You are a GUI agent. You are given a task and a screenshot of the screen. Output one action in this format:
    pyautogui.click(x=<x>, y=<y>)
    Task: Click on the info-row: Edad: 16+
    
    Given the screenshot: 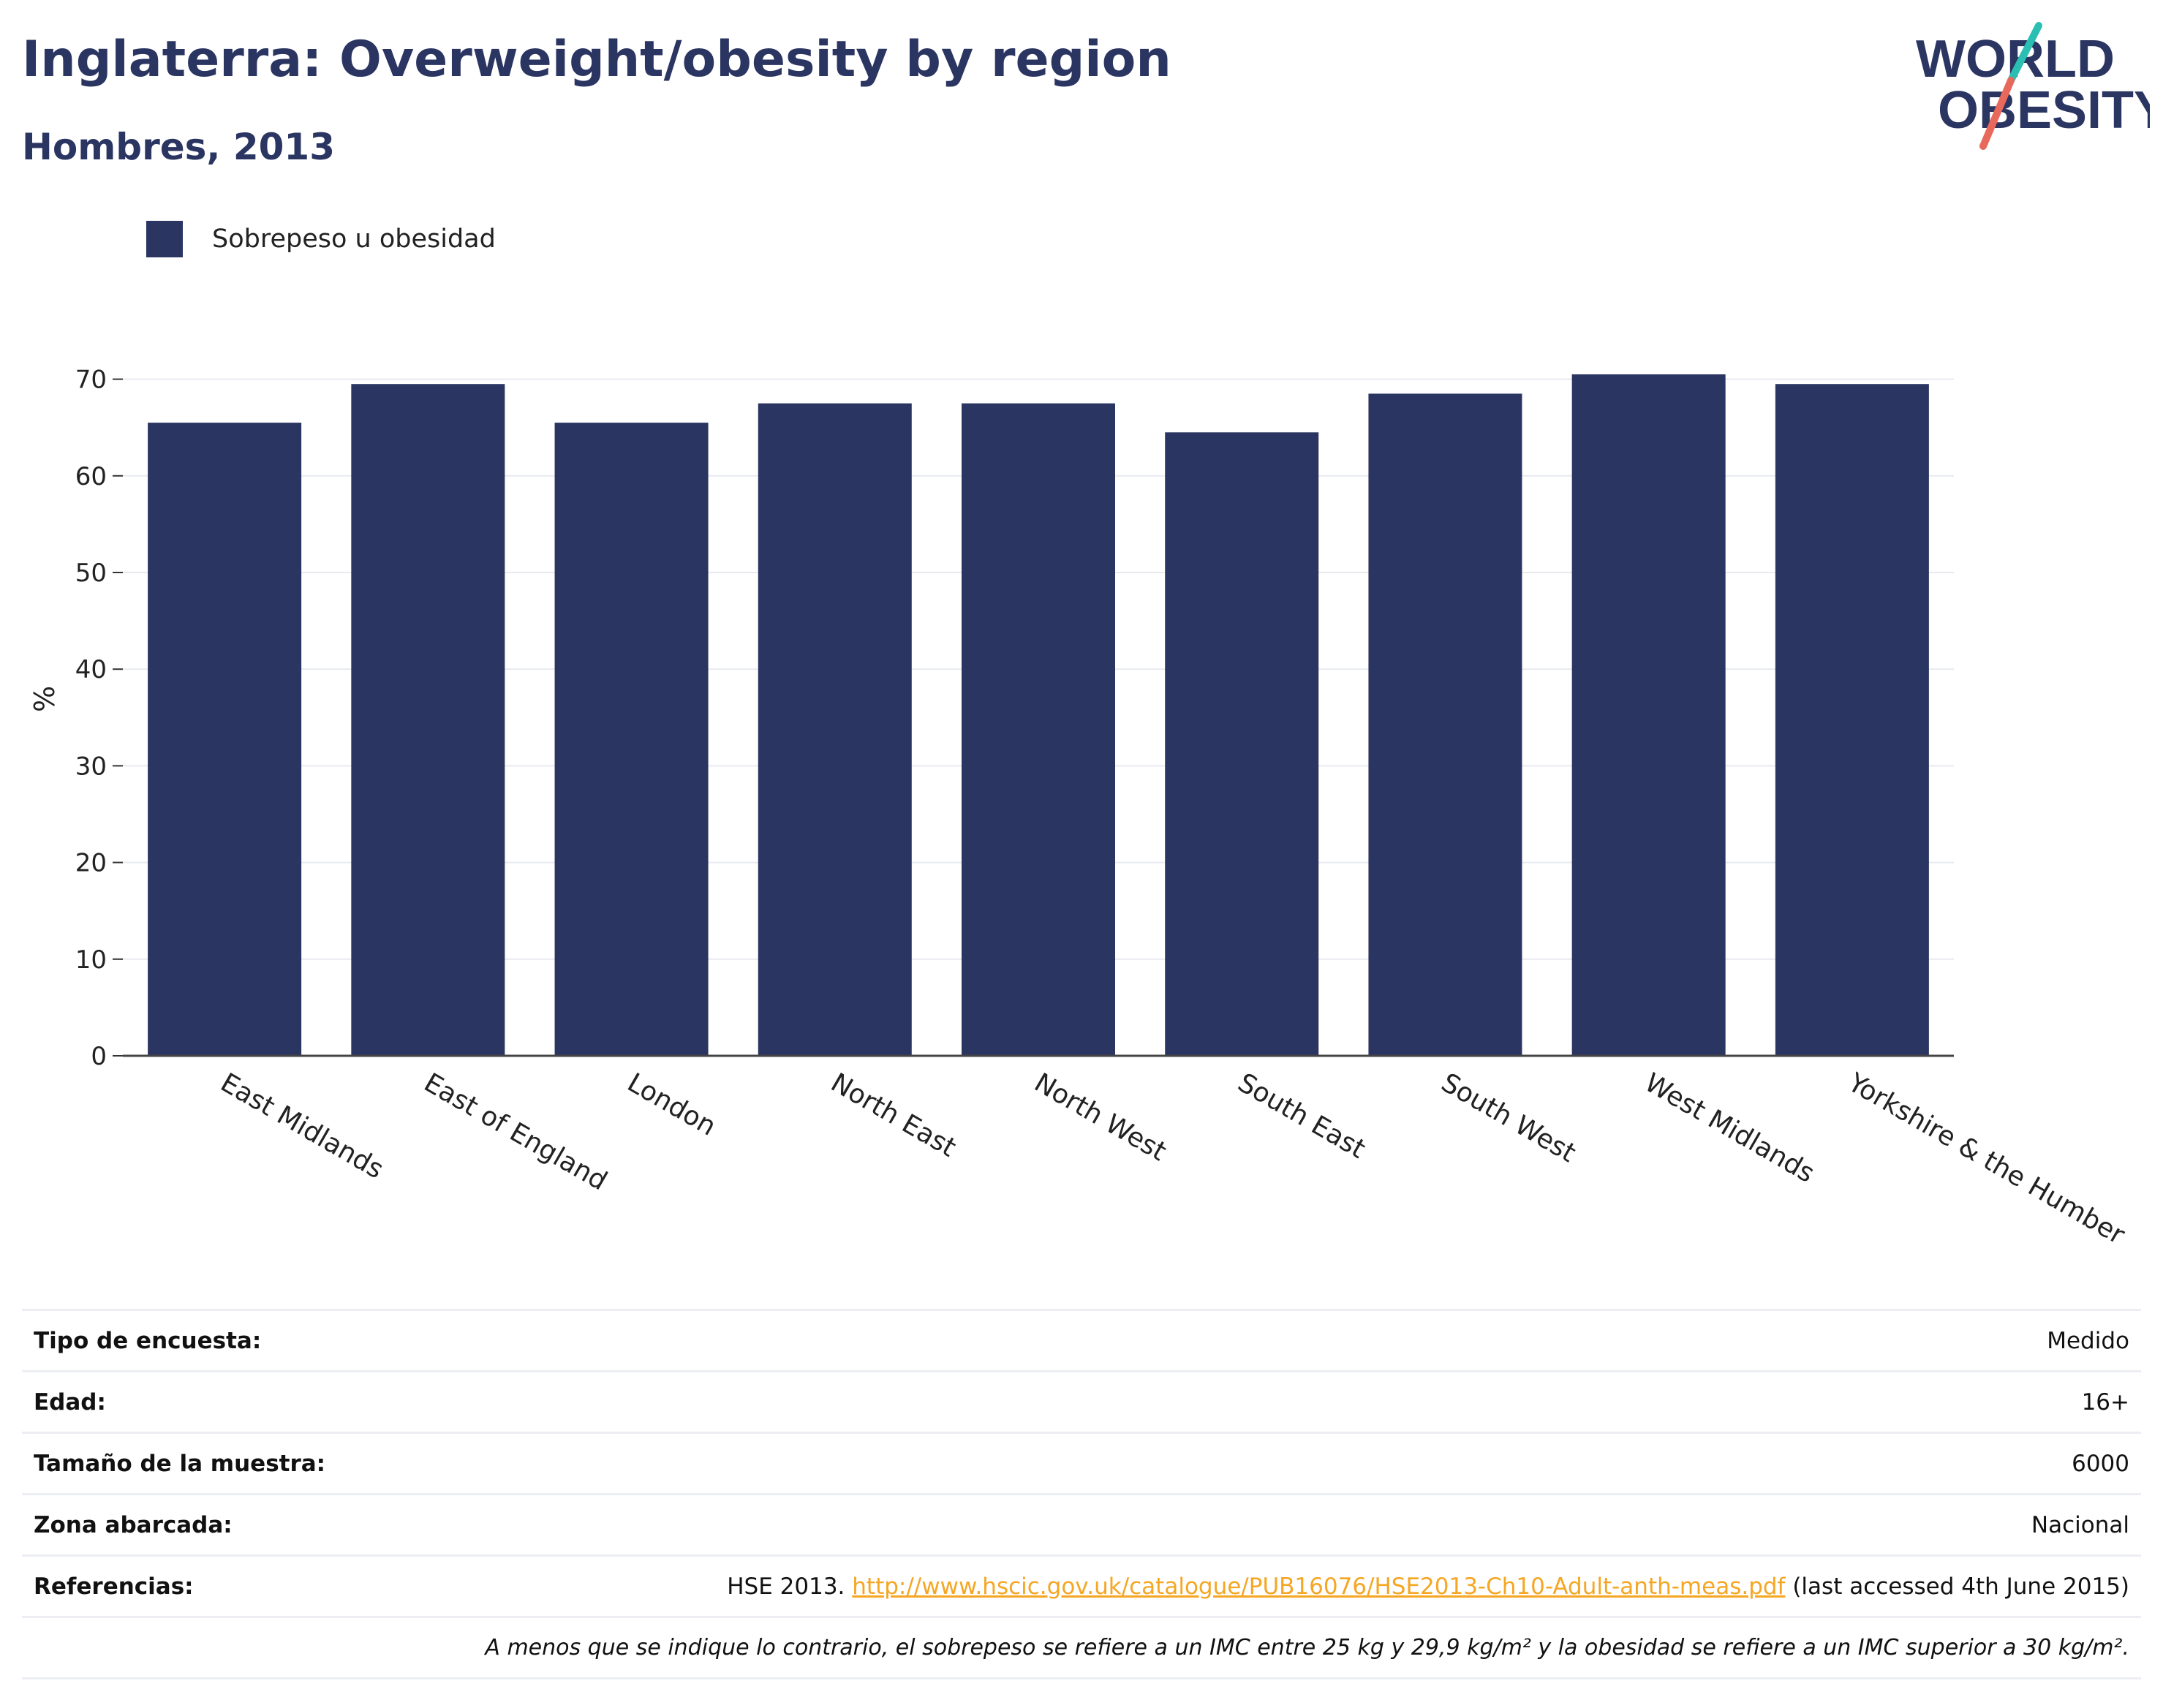 What is the action you would take?
    pyautogui.click(x=1081, y=1401)
    